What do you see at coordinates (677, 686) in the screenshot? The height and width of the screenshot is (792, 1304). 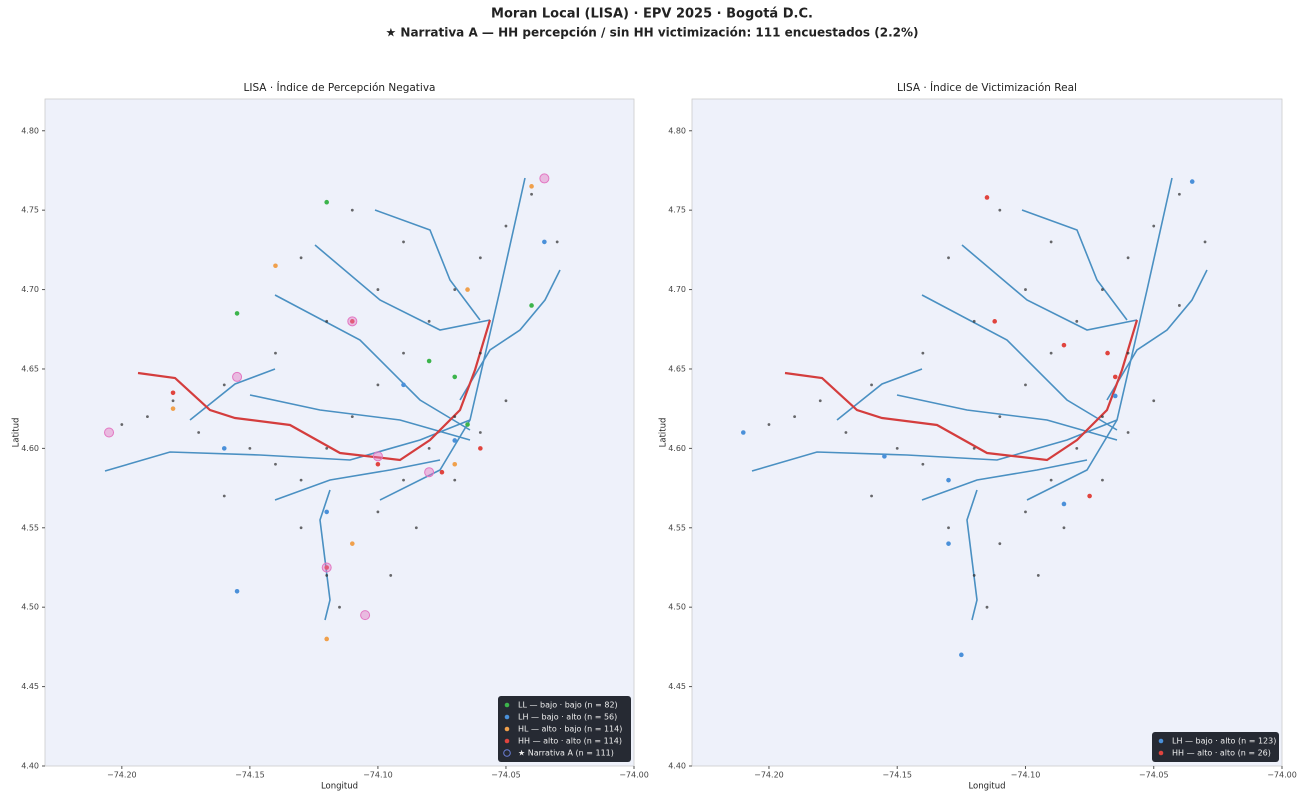 I see `y-tick-label: 4.45` at bounding box center [677, 686].